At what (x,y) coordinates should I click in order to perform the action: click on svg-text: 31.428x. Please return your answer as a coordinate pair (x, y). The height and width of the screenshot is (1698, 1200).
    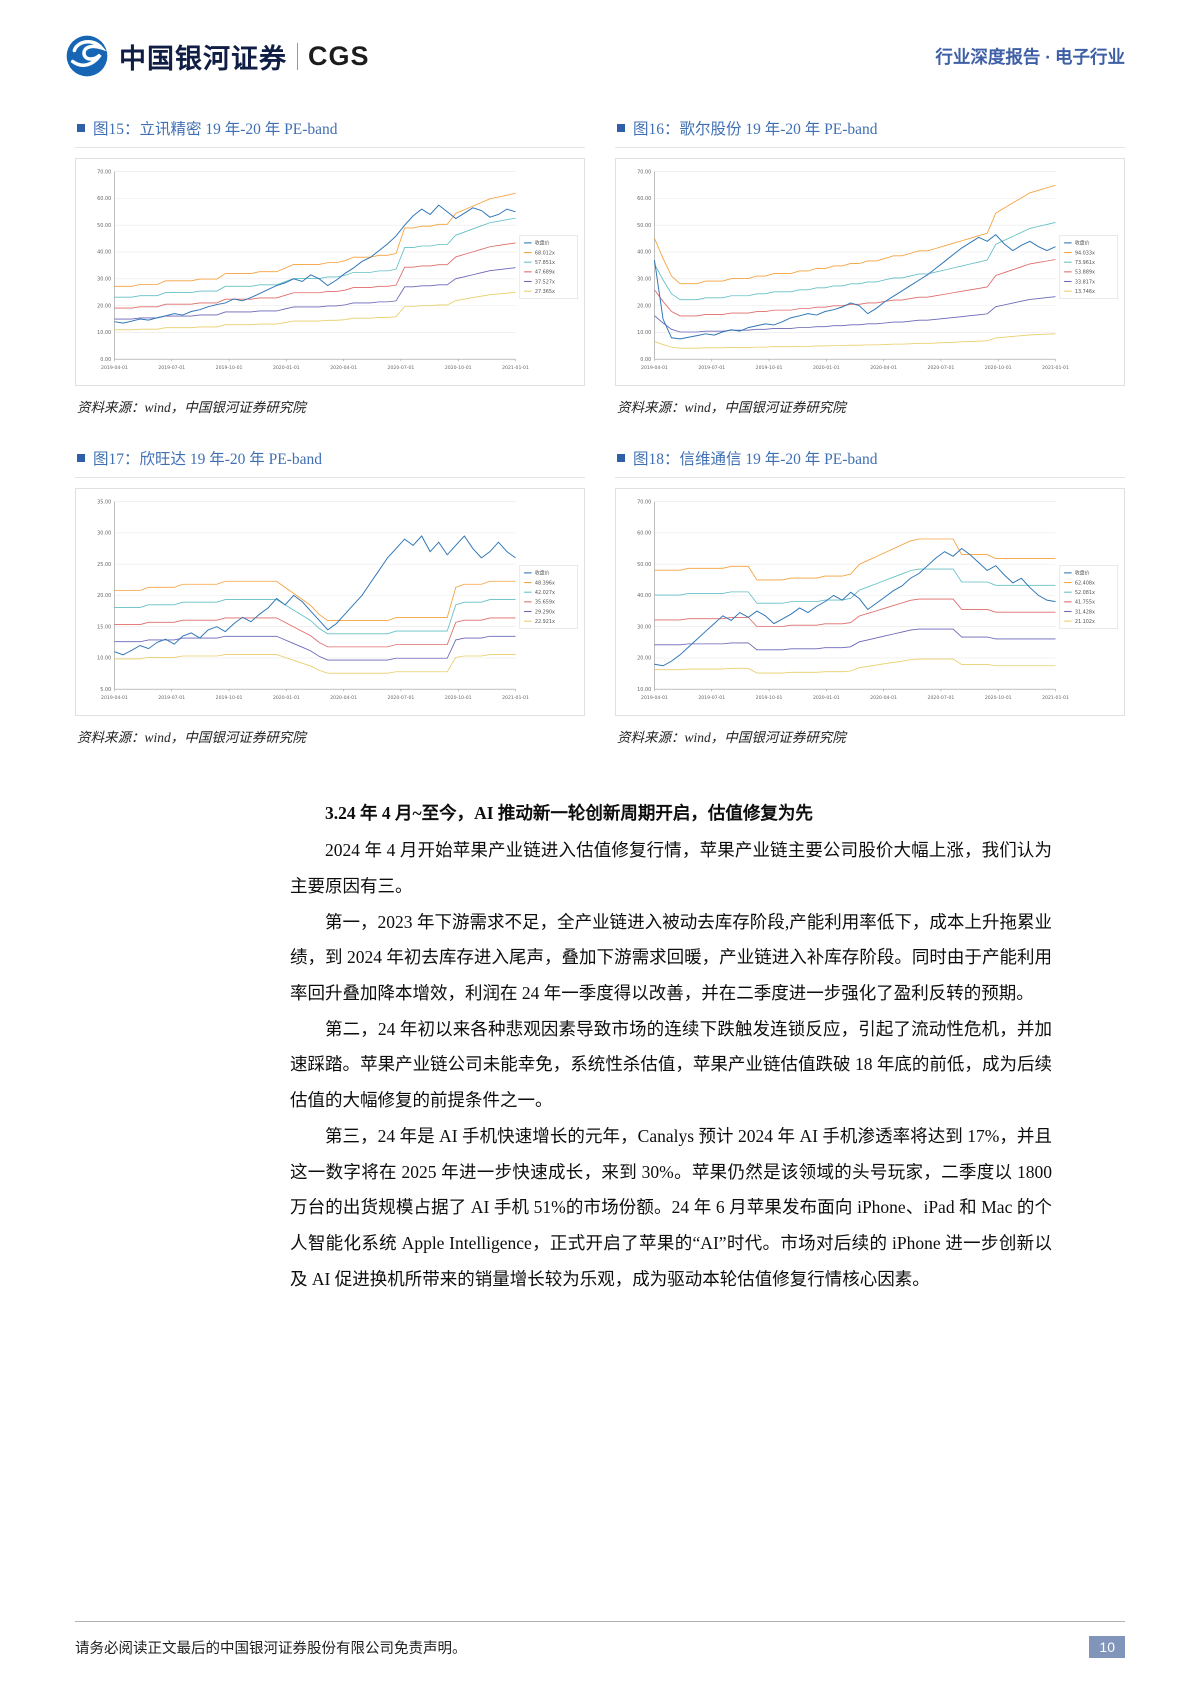
    Looking at the image, I should click on (1085, 612).